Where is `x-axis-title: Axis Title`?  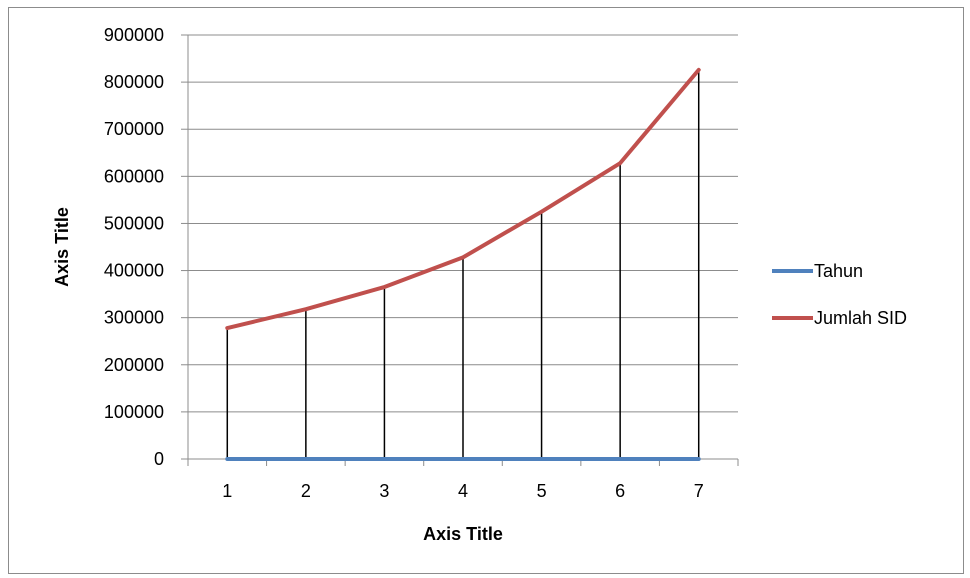
x-axis-title: Axis Title is located at coordinates (463, 534).